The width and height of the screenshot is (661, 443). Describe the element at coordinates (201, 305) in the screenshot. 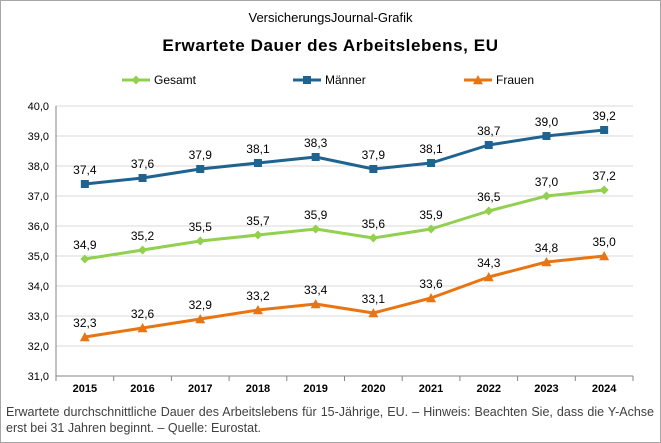

I see `data-label: 32,9` at that location.